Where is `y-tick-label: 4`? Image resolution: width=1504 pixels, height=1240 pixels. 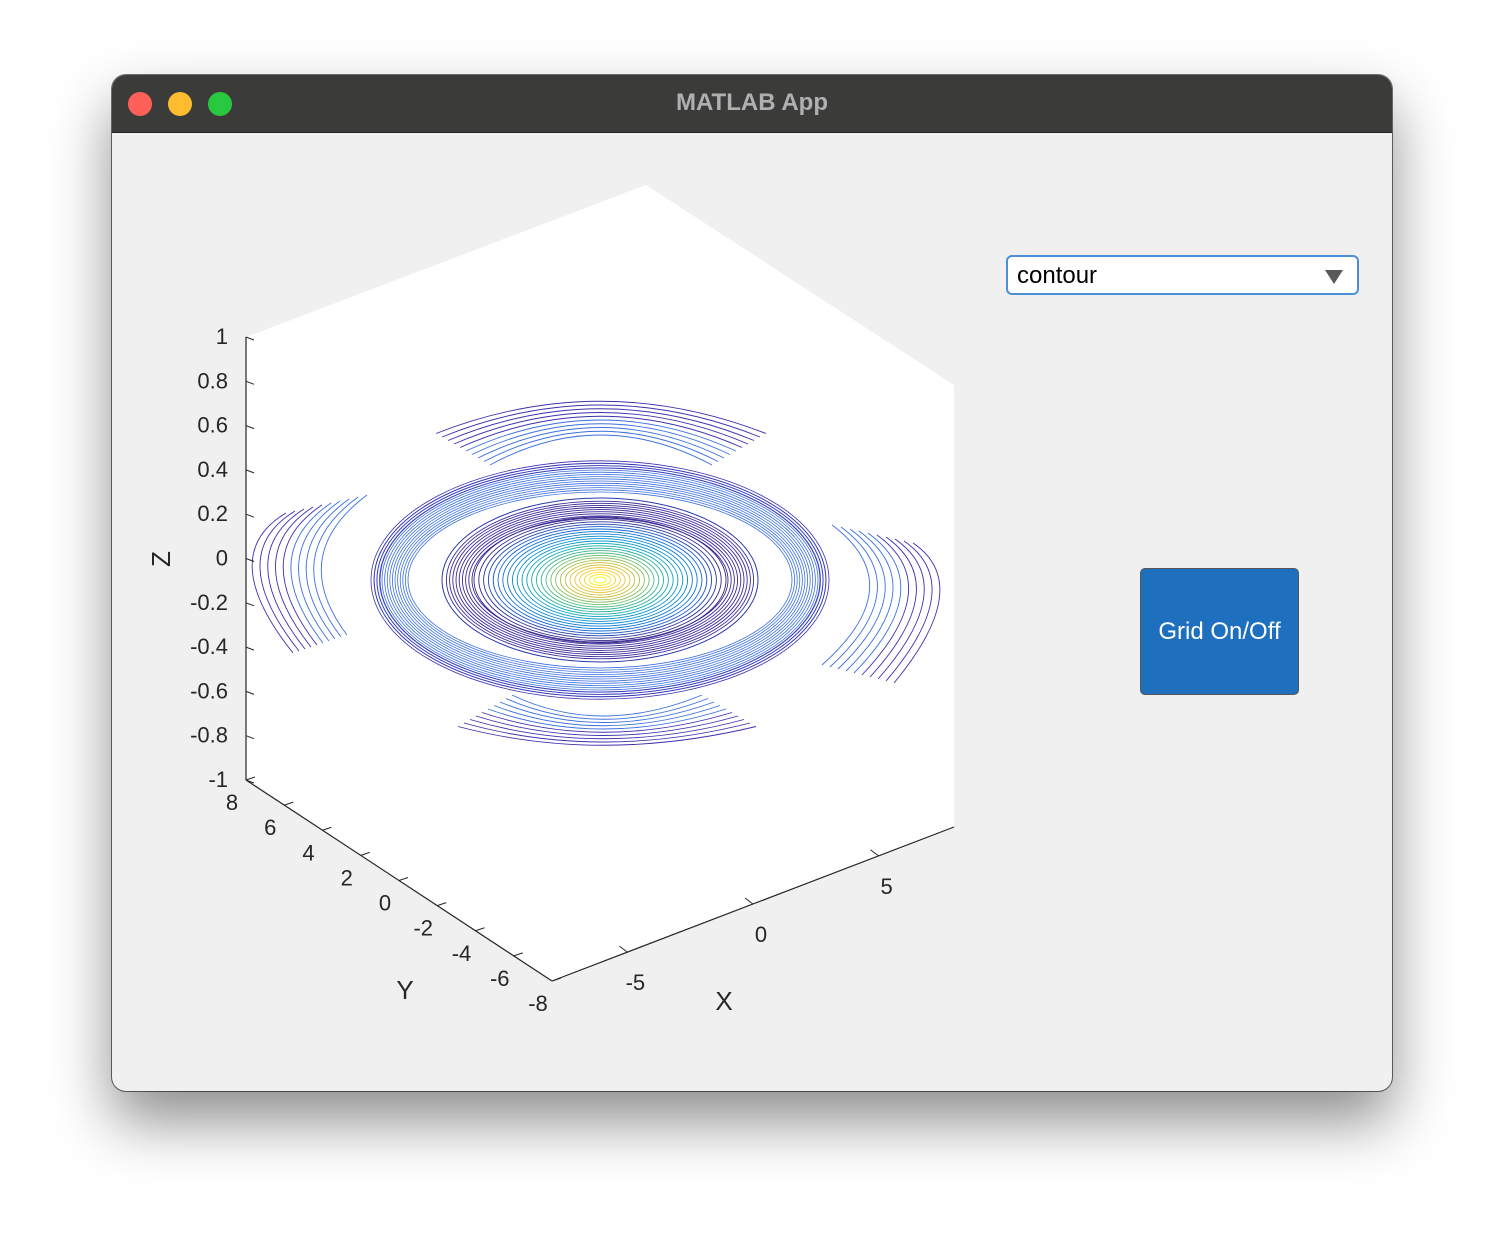 y-tick-label: 4 is located at coordinates (308, 852).